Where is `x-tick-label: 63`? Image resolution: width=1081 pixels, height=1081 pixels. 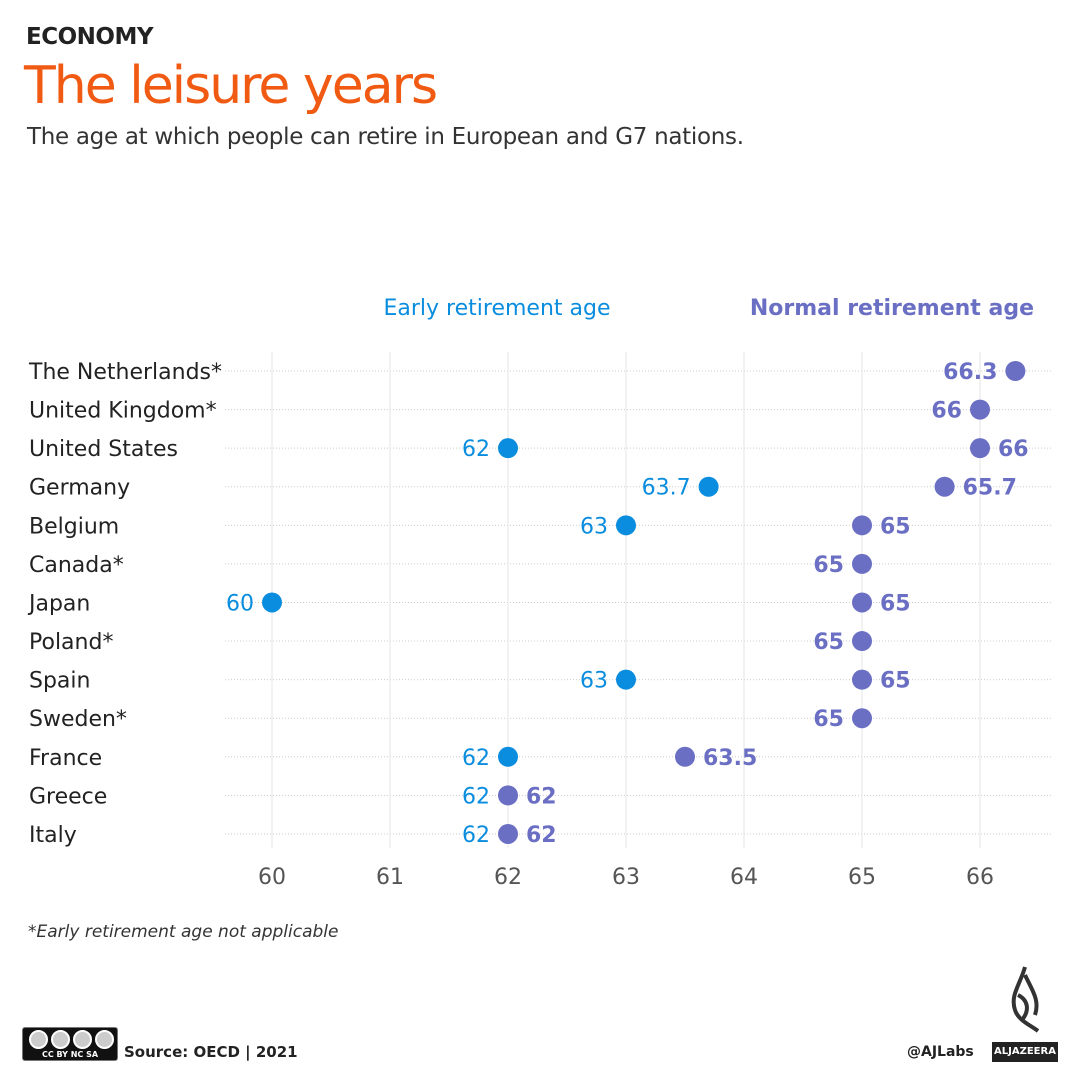
x-tick-label: 63 is located at coordinates (626, 877).